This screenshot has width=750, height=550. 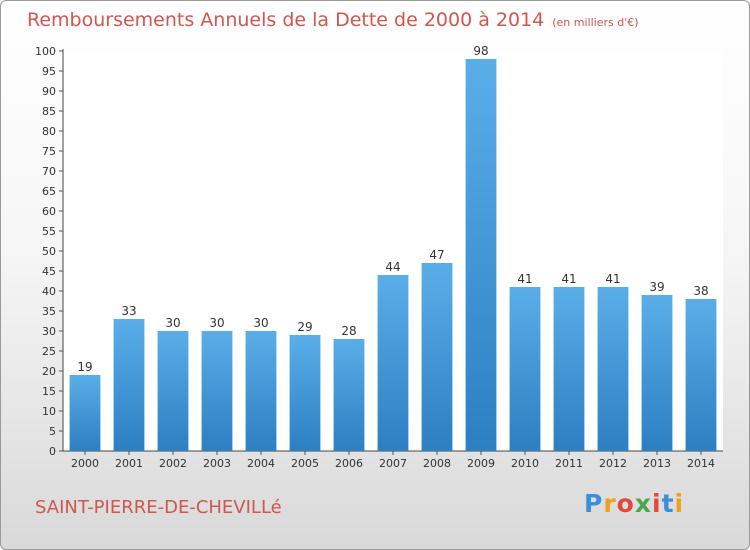 I want to click on bar-2012, so click(x=613, y=369).